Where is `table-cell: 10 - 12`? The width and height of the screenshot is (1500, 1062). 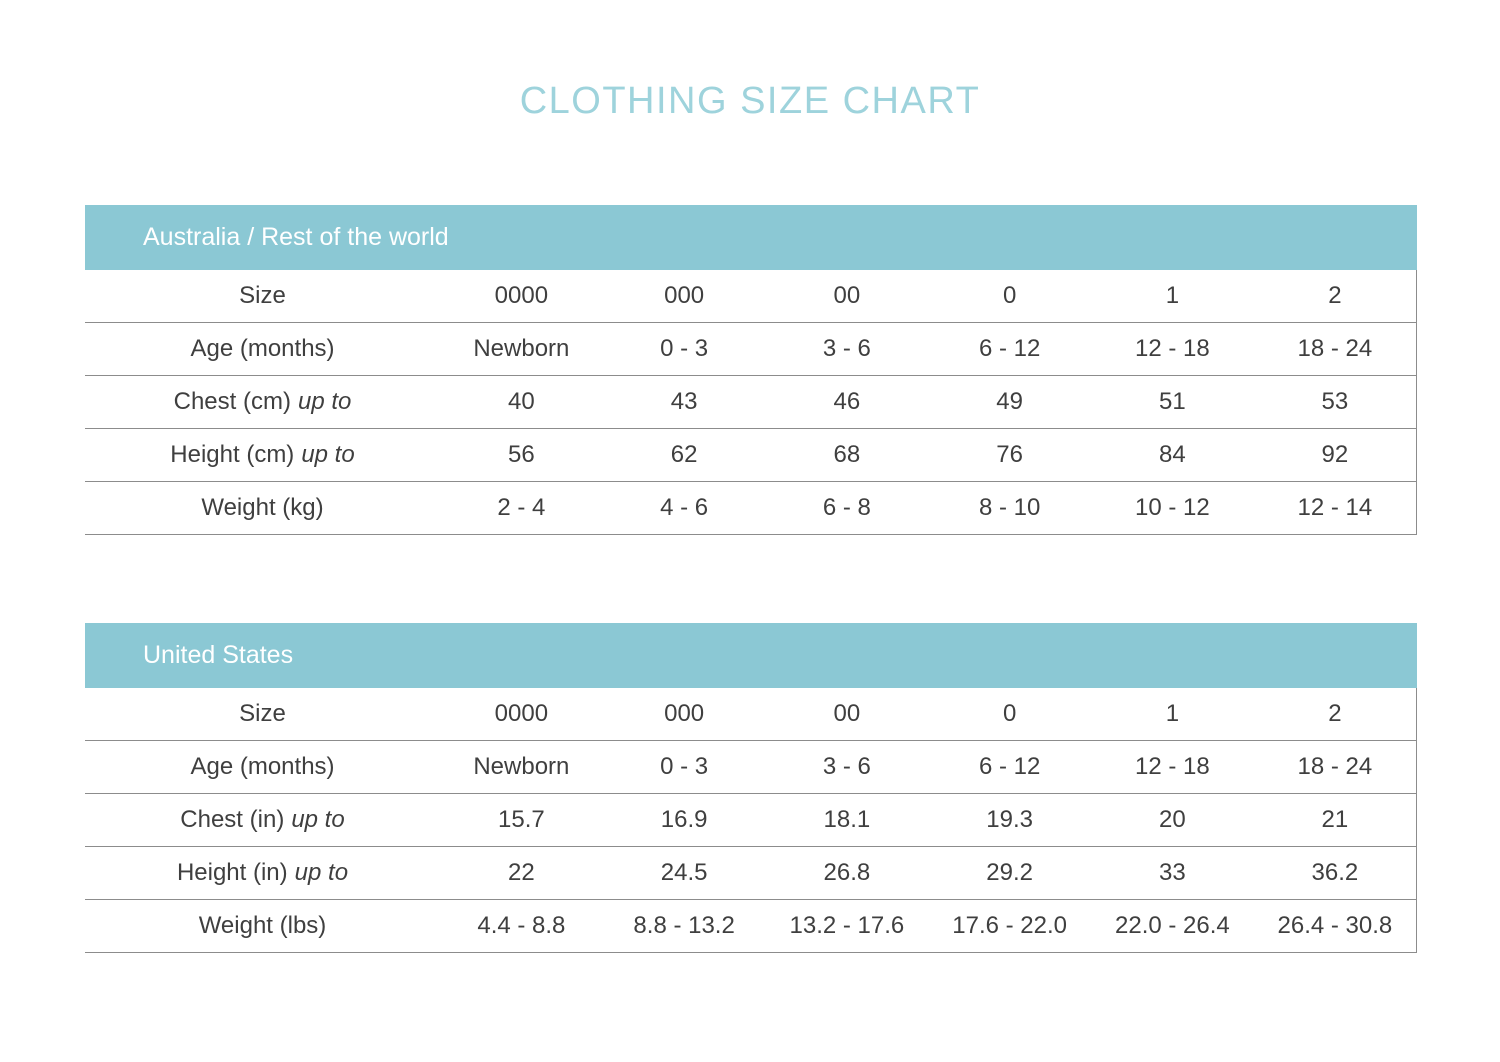 table-cell: 10 - 12 is located at coordinates (1172, 508).